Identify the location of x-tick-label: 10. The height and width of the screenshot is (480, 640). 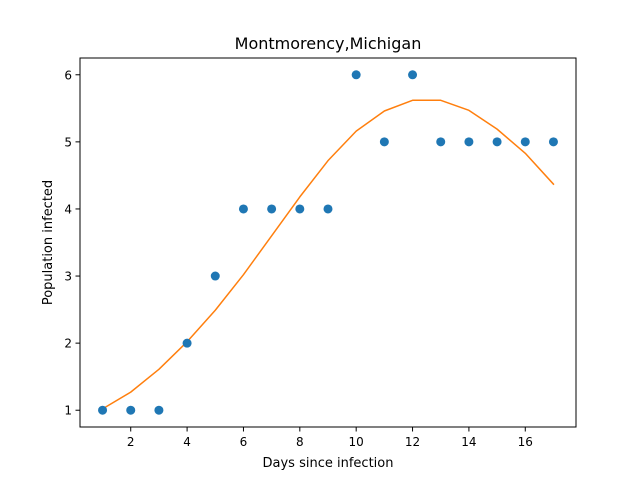
(356, 442).